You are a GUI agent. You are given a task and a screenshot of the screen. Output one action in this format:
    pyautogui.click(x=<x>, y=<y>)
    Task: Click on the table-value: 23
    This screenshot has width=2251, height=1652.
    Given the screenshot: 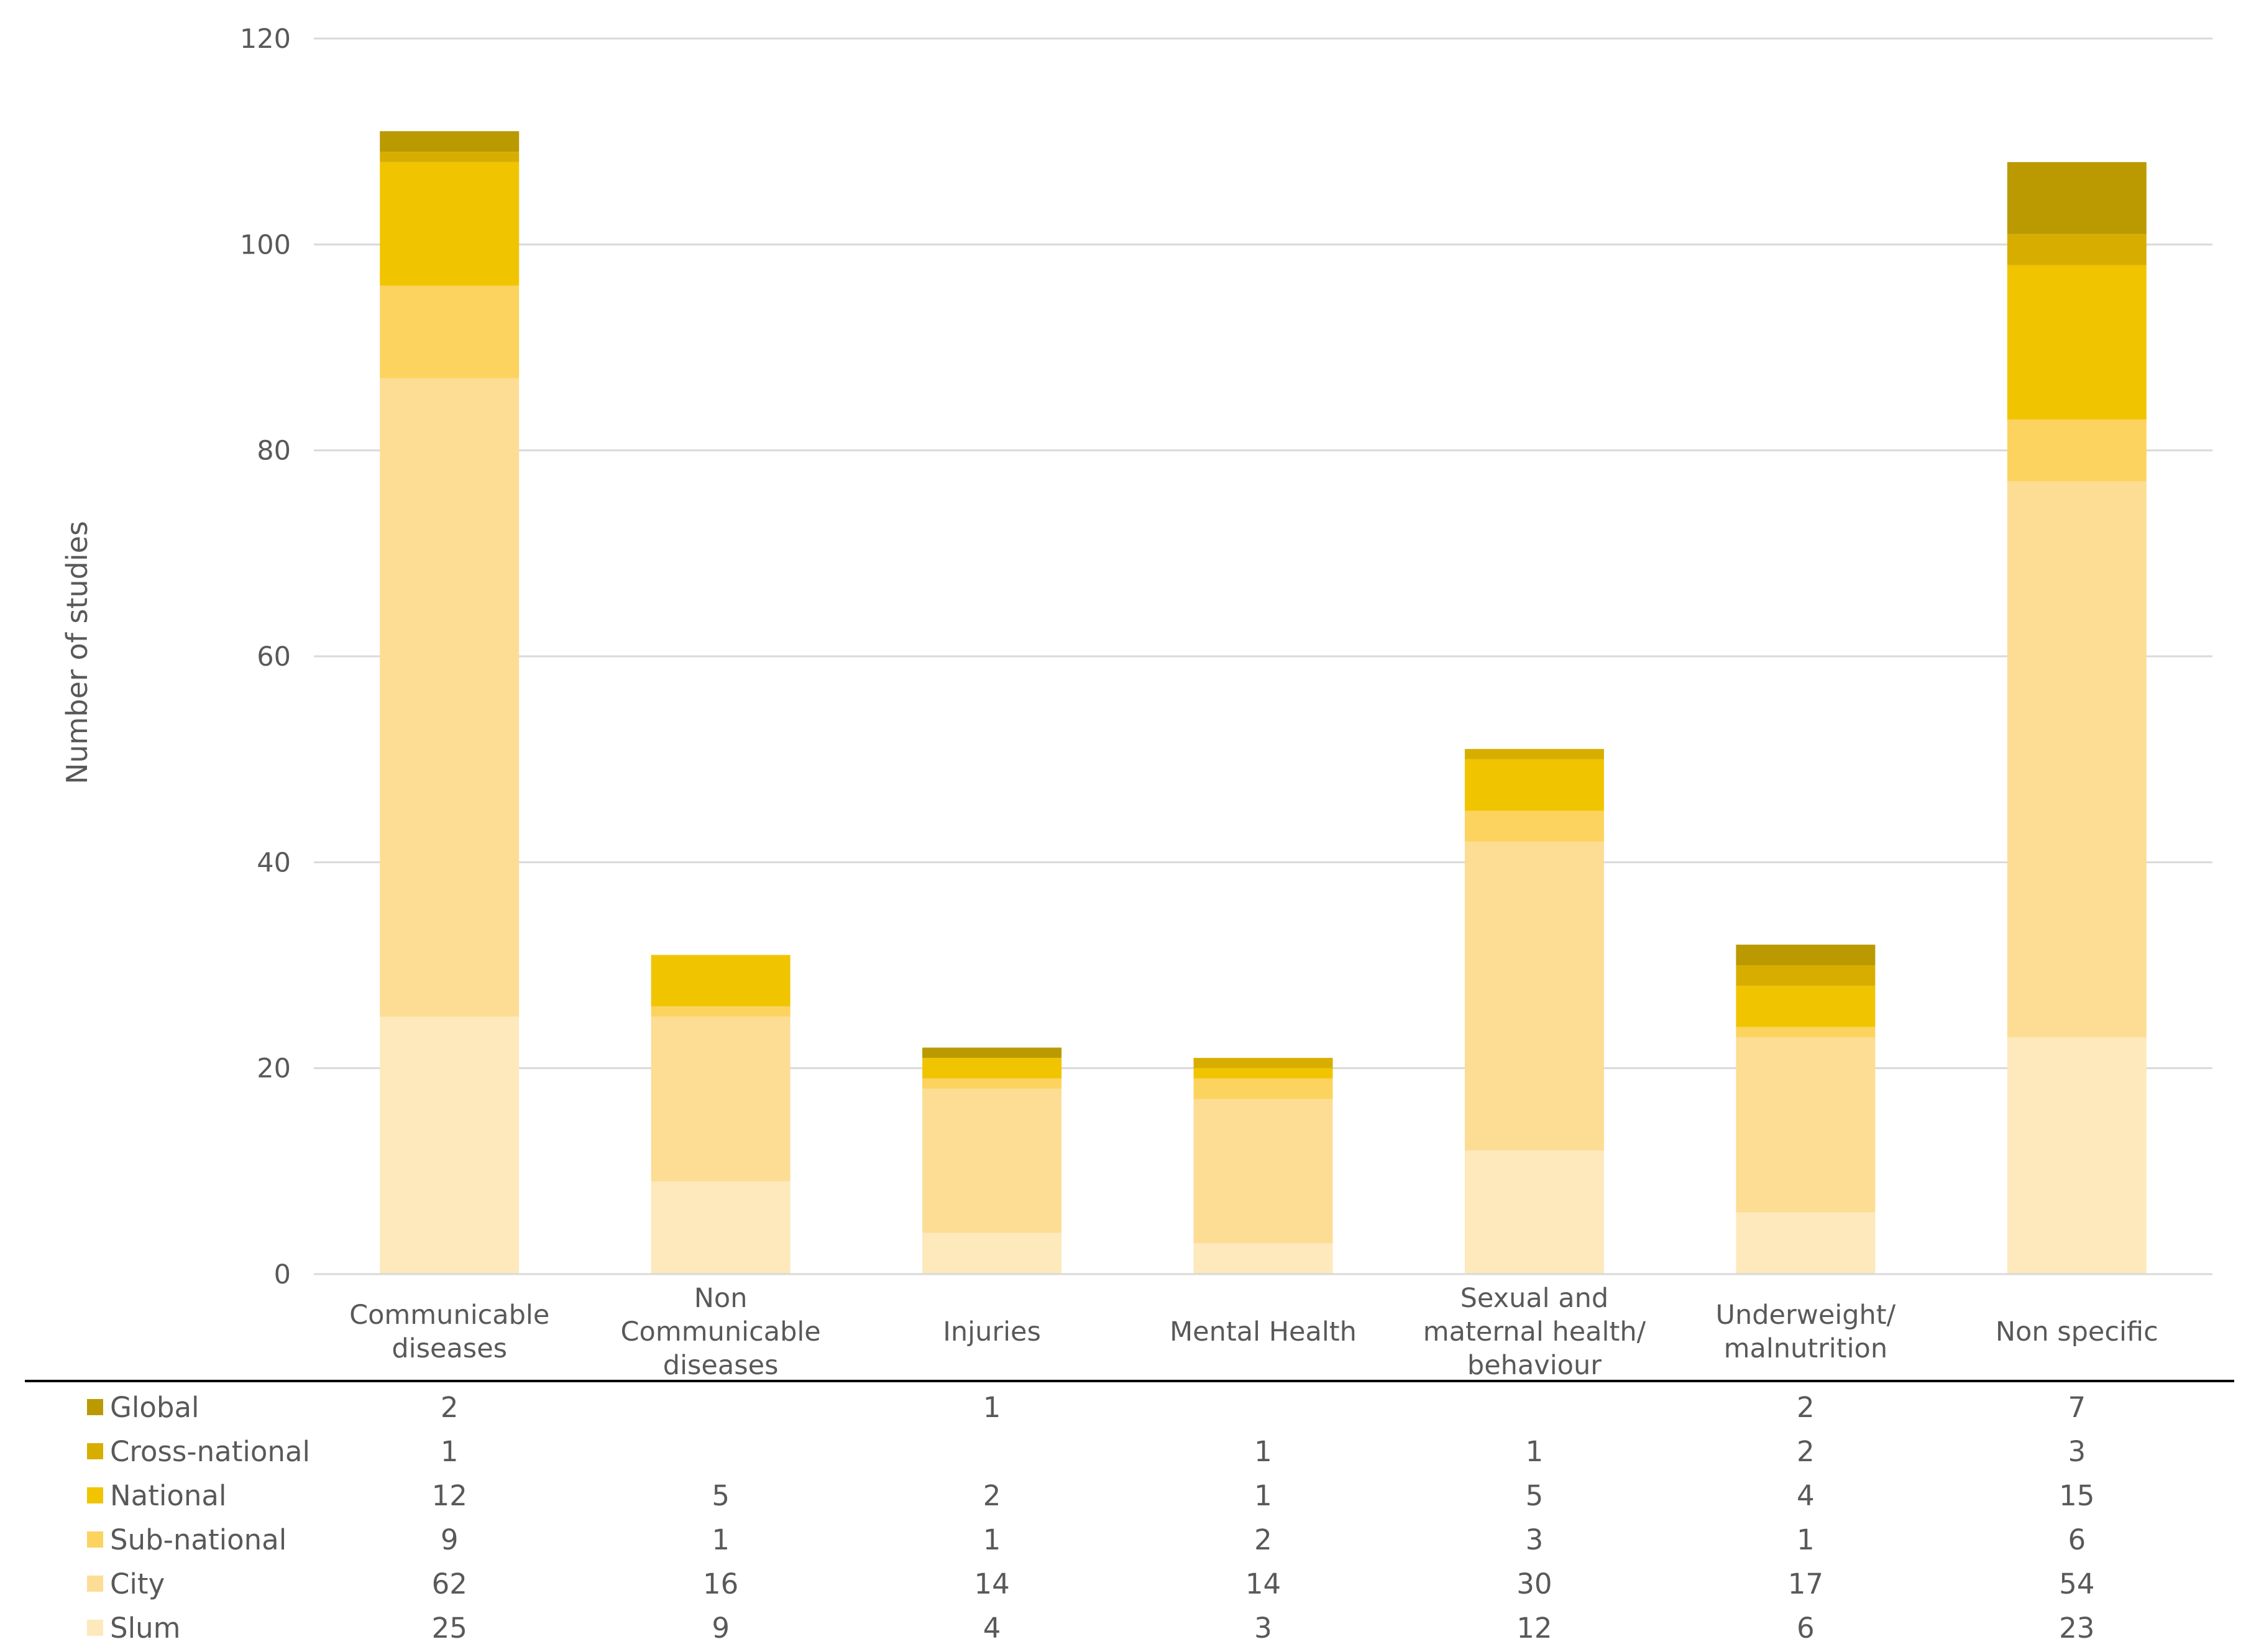 What is the action you would take?
    pyautogui.click(x=2076, y=1628)
    